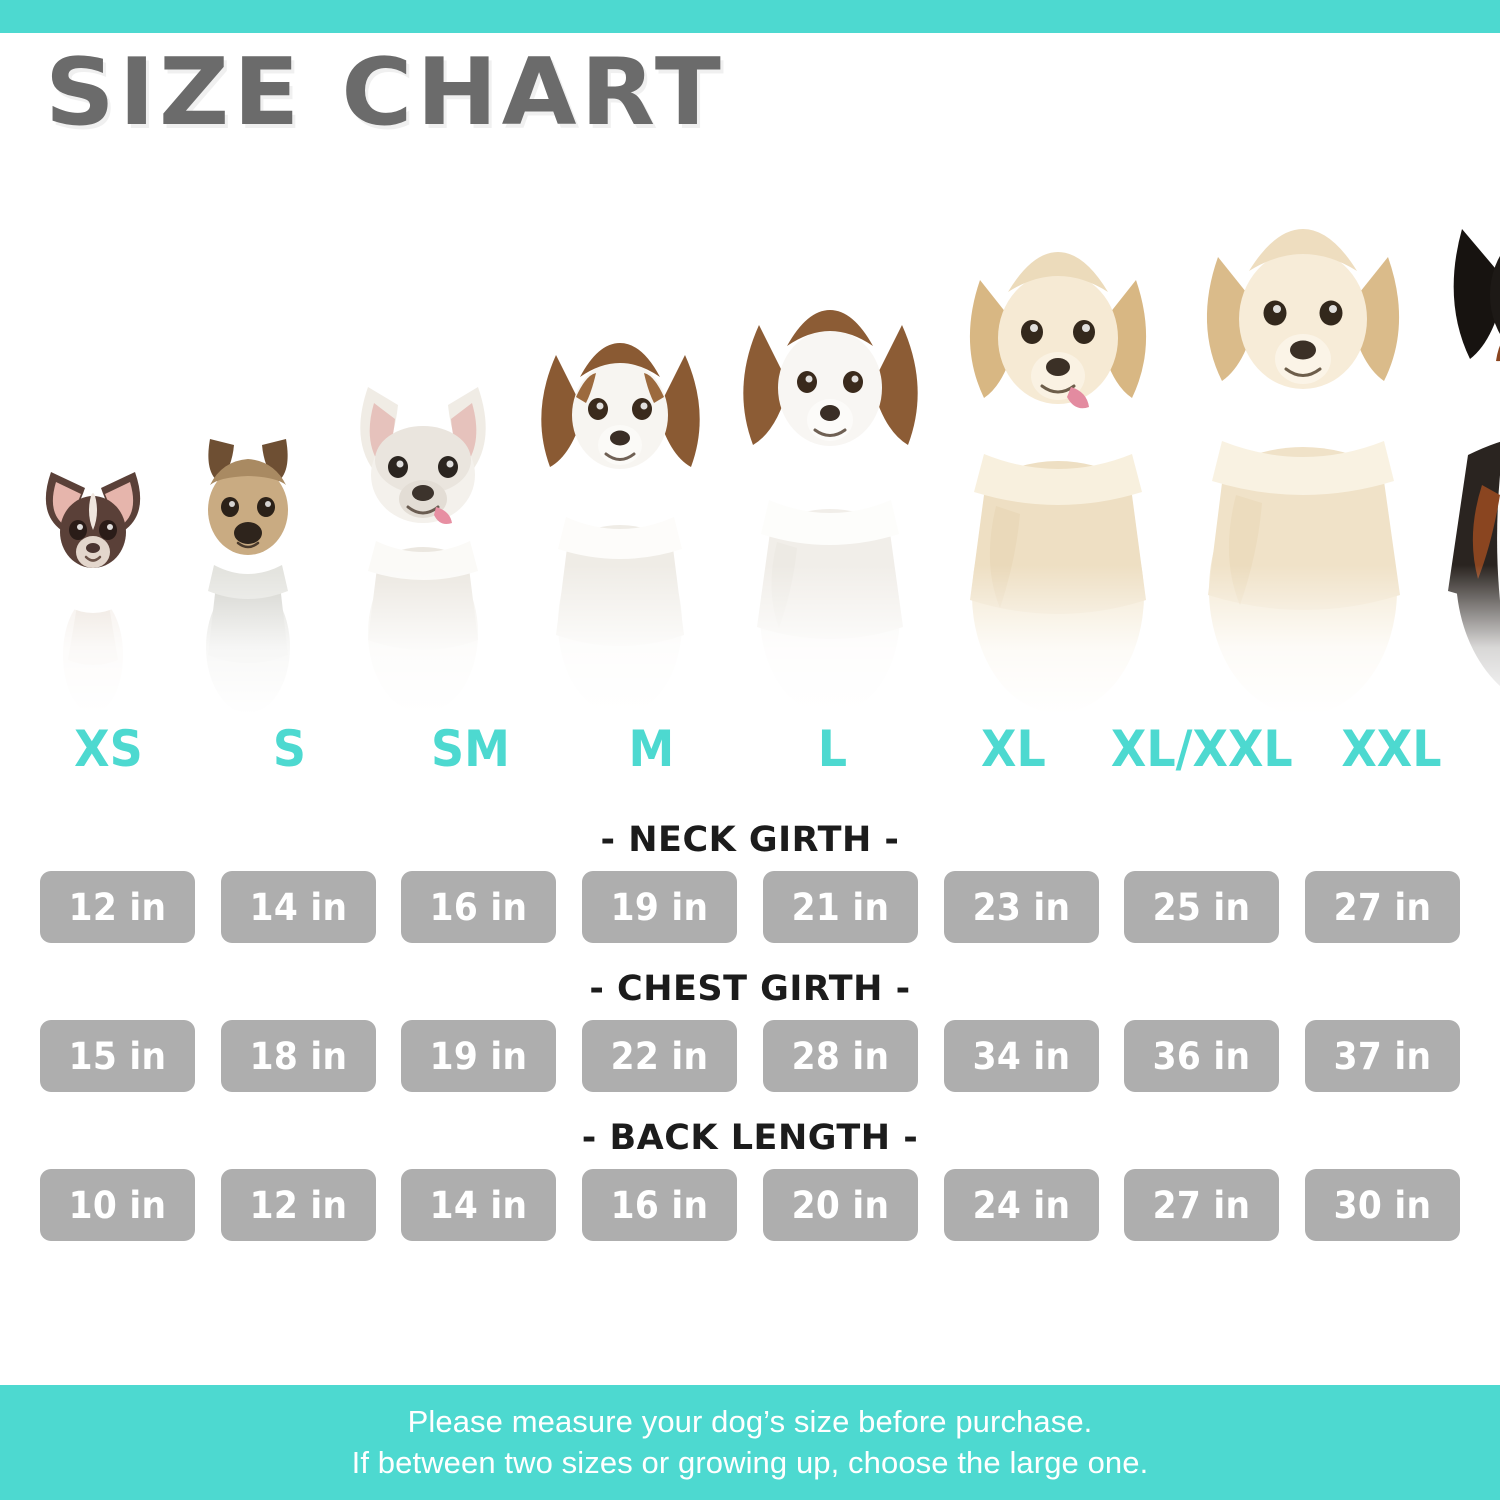  I want to click on dog-xxl-bernese, so click(1464, 432).